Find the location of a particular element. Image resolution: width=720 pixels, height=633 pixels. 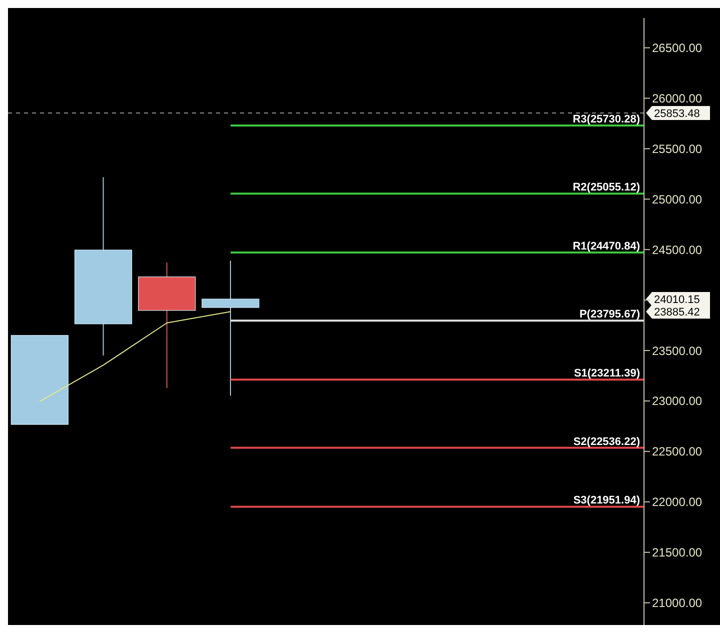

text: 23885.42 is located at coordinates (677, 312).